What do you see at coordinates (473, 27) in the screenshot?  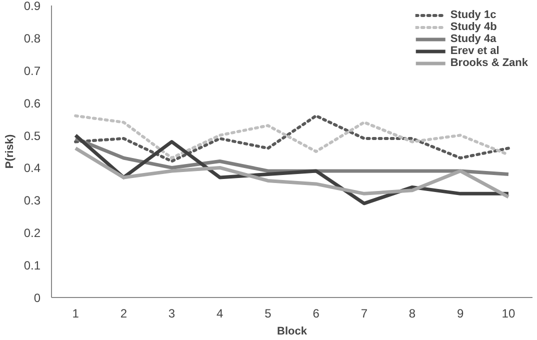 I see `legend-label: Study 4b` at bounding box center [473, 27].